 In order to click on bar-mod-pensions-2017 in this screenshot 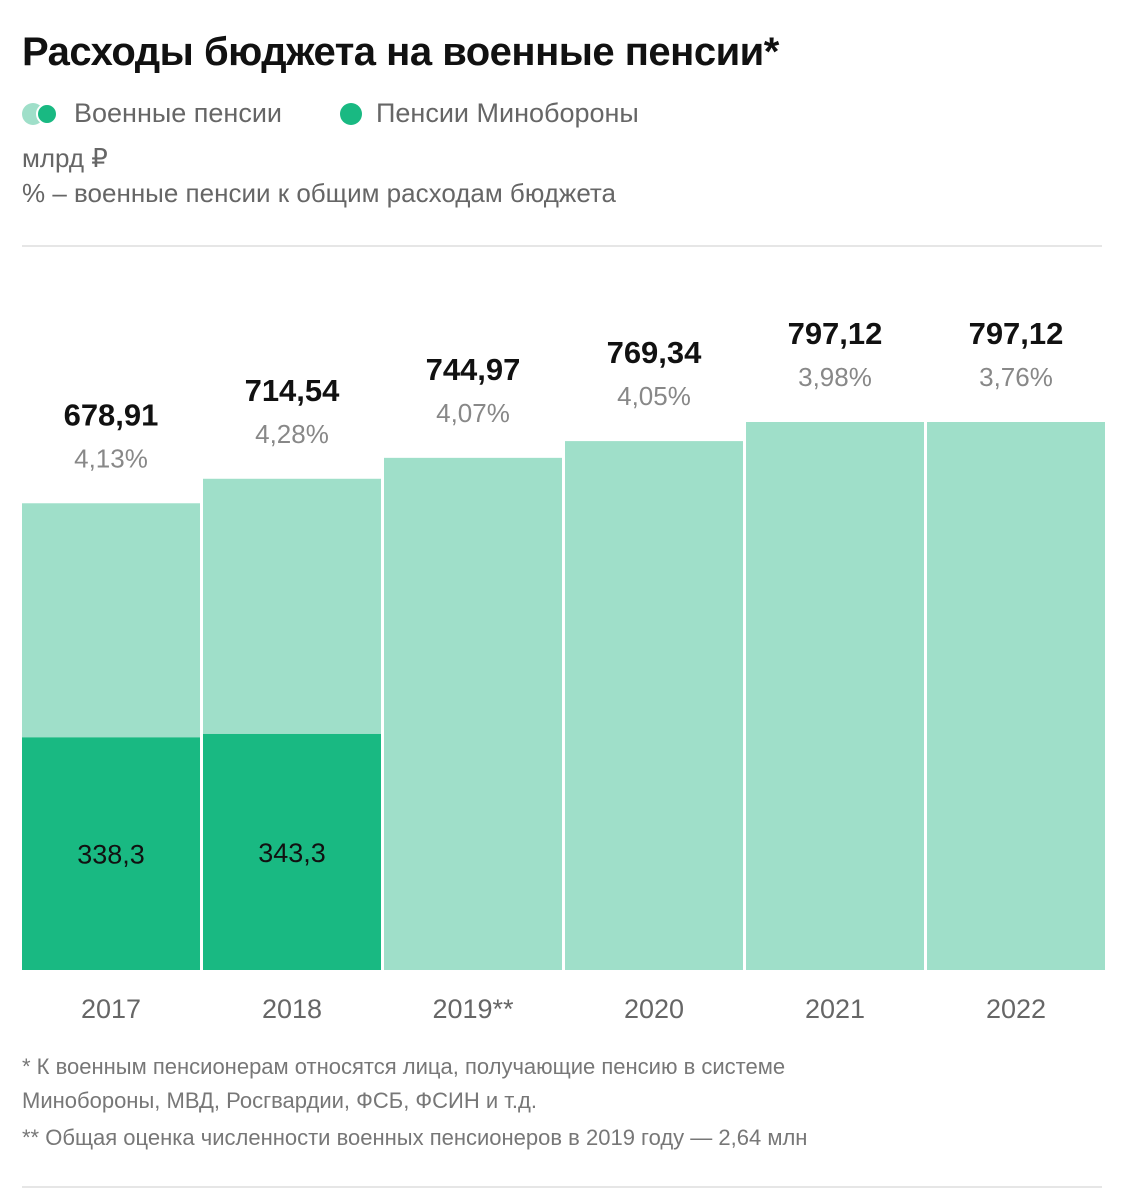, I will do `click(111, 853)`.